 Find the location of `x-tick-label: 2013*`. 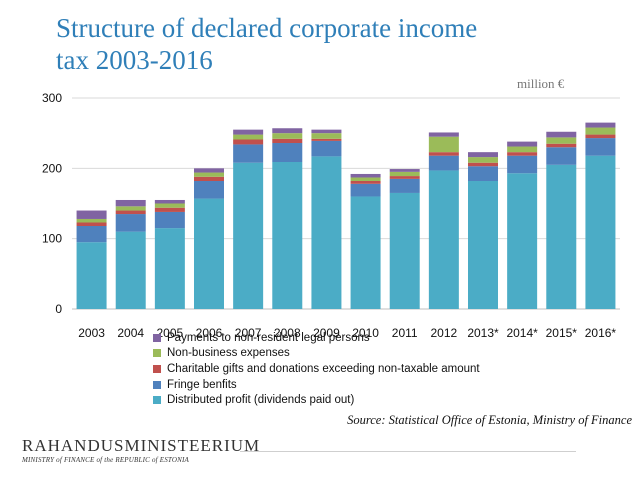

x-tick-label: 2013* is located at coordinates (483, 333).